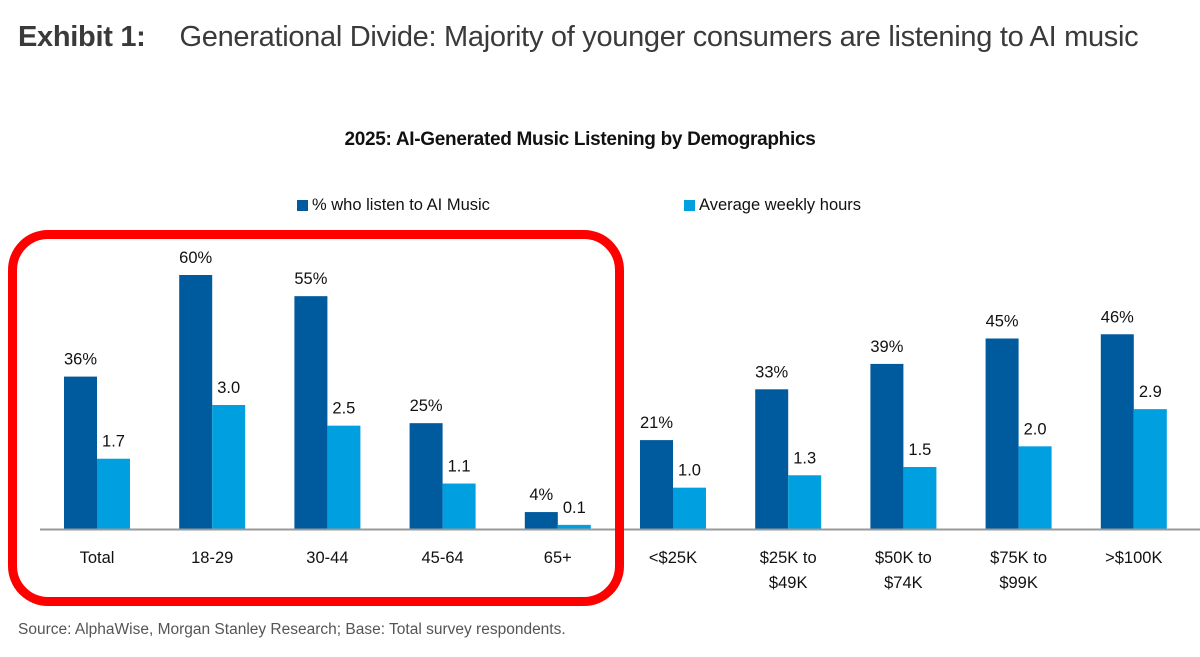 The width and height of the screenshot is (1200, 657). I want to click on legend-item-percent: % who listen to AI Music, so click(393, 205).